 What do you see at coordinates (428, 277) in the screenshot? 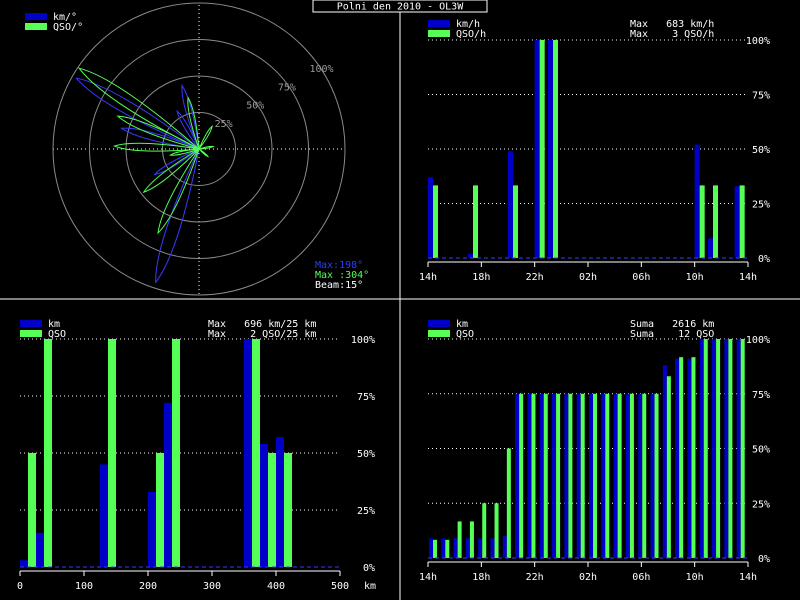
I see `x-tick-label-0: 14h` at bounding box center [428, 277].